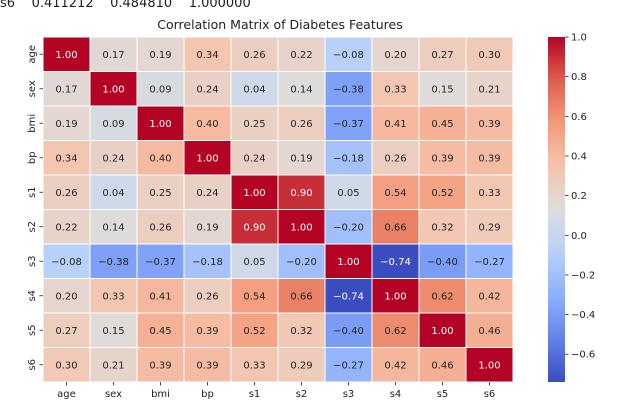  Describe the element at coordinates (349, 394) in the screenshot. I see `x-tick-label: s3` at that location.